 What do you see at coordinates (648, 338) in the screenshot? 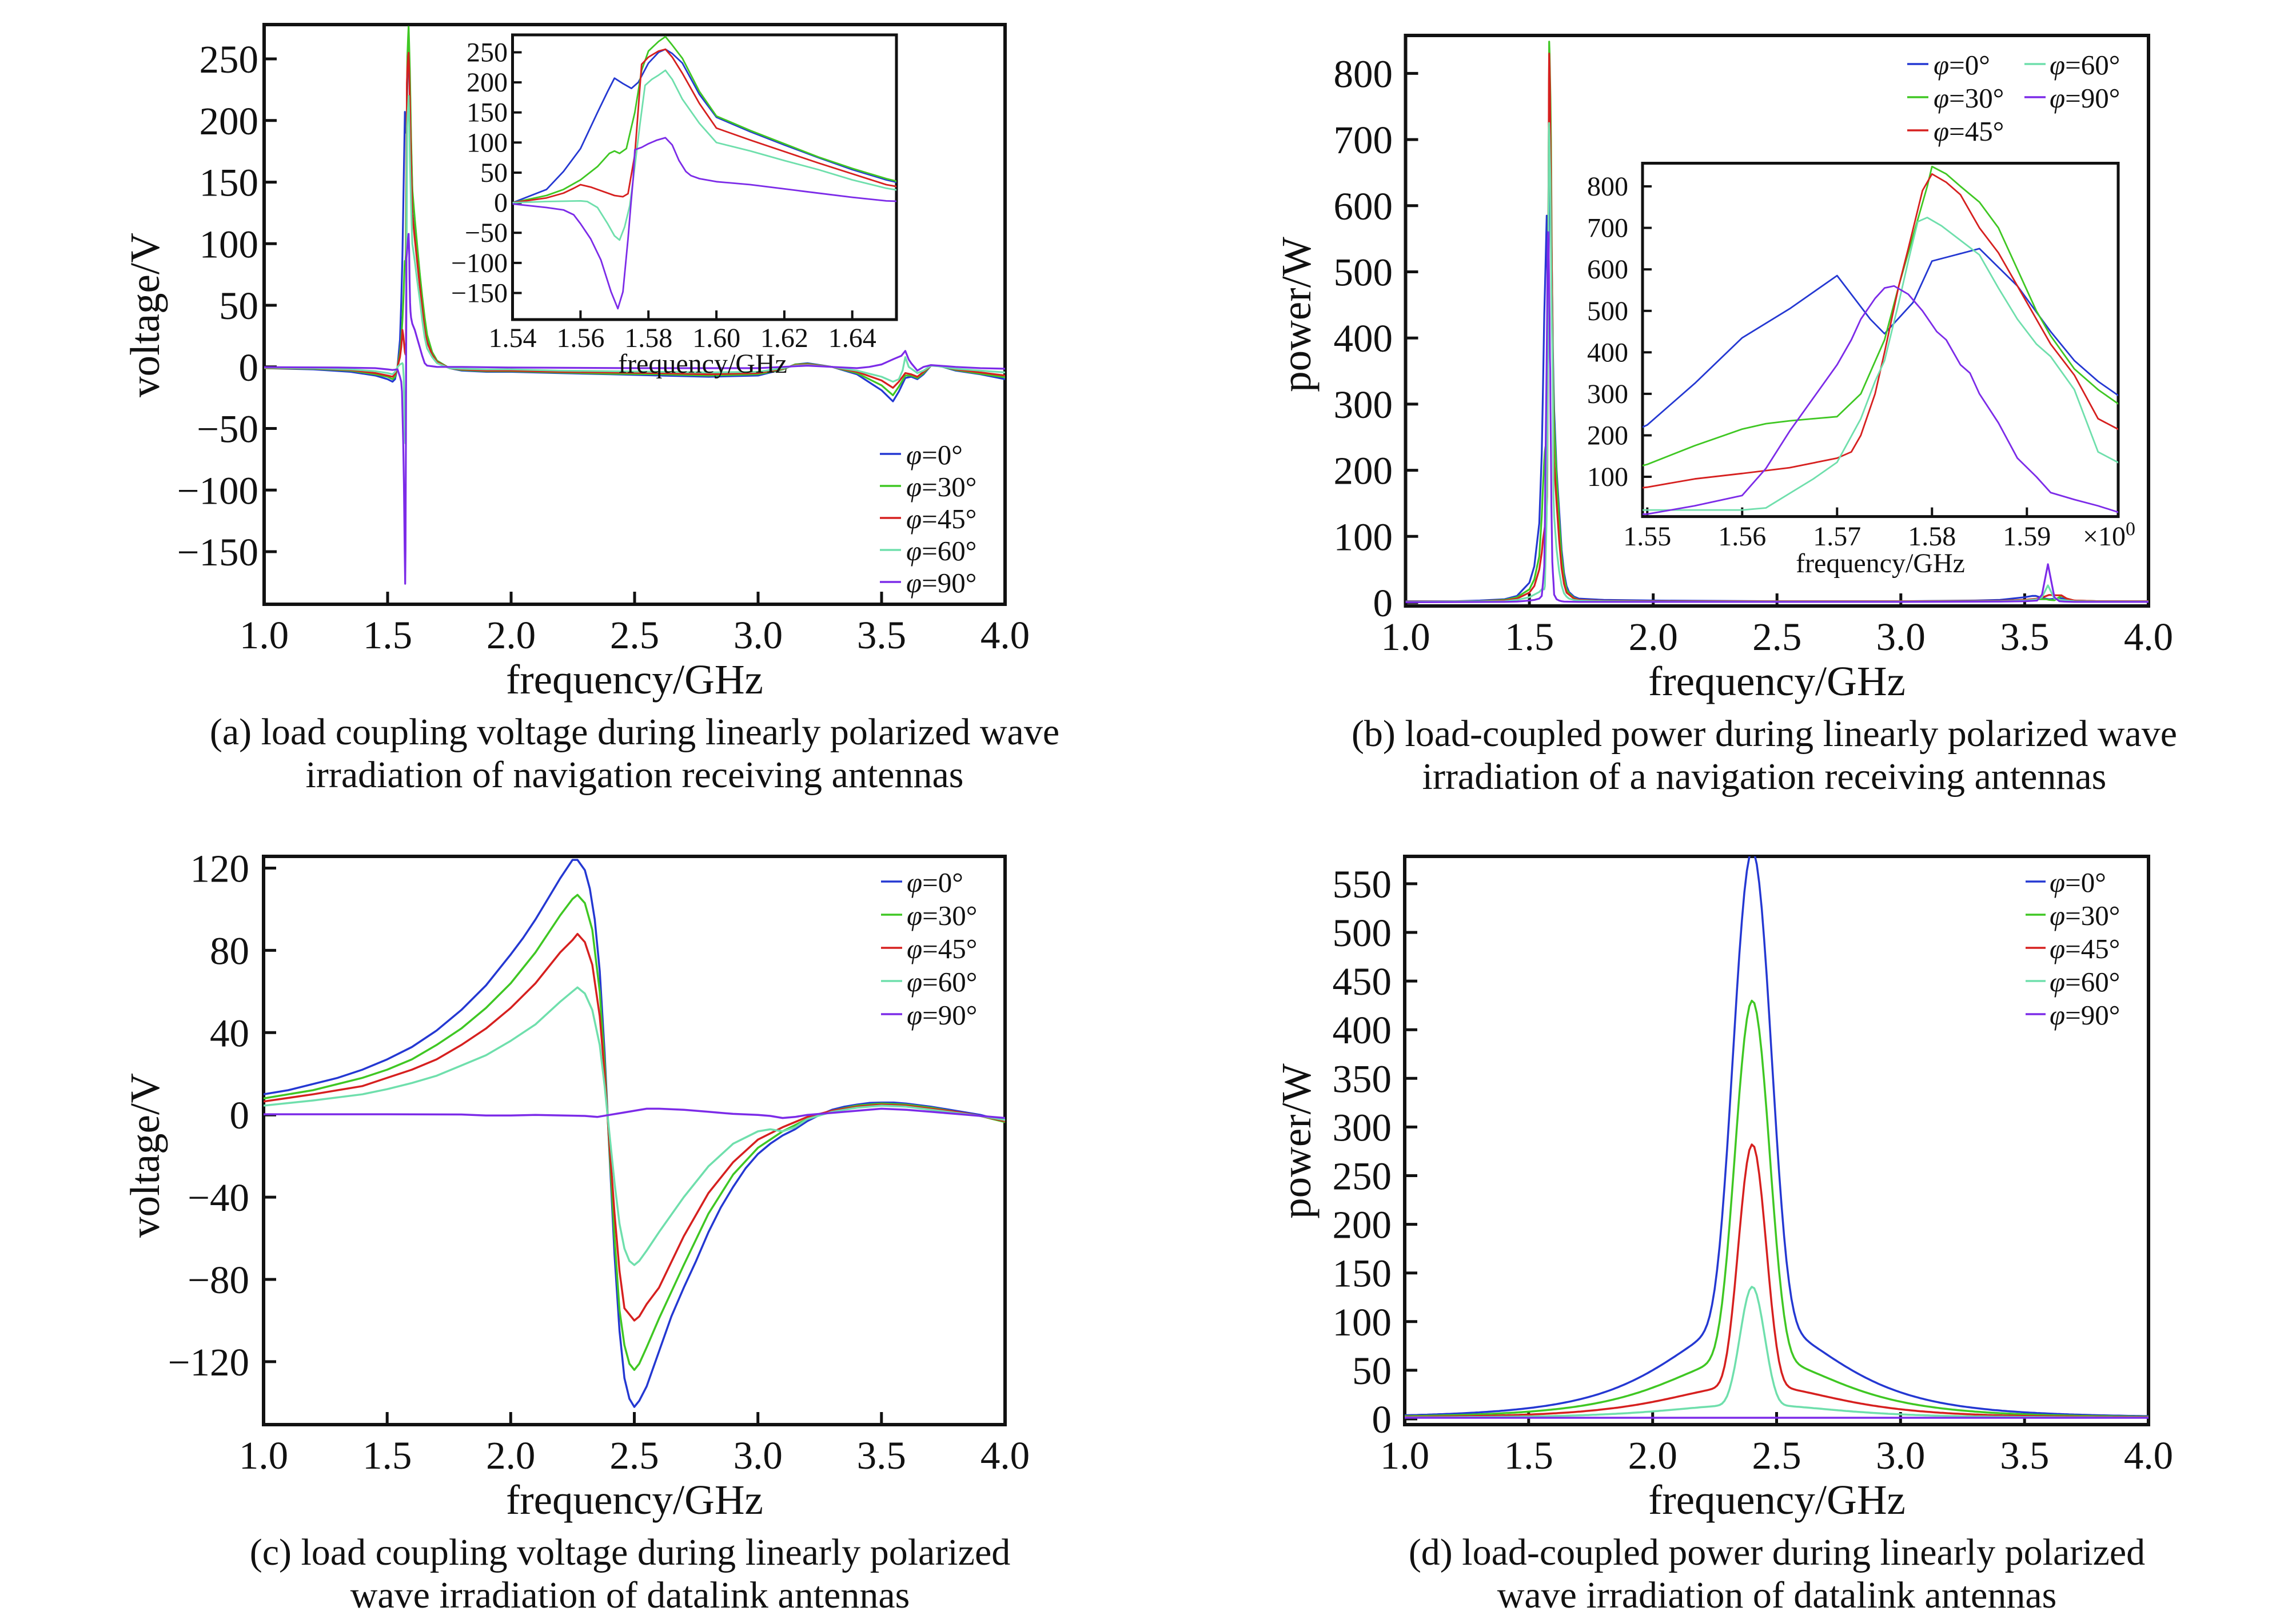
I see `svg-text: 1.58` at bounding box center [648, 338].